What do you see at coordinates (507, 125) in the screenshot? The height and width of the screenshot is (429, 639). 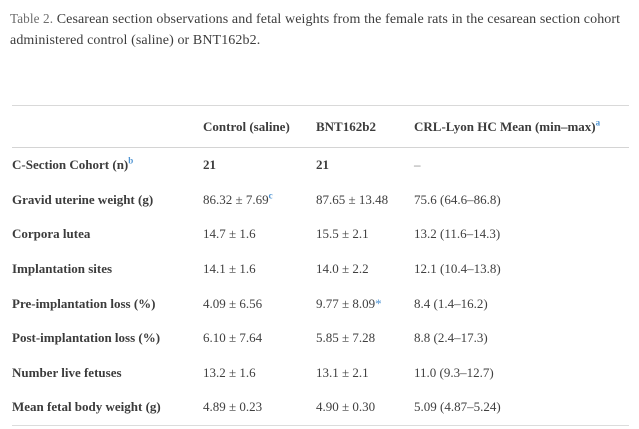 I see `header-cell-hc-mean: CRL-Lyon HC Mean (min–max)a` at bounding box center [507, 125].